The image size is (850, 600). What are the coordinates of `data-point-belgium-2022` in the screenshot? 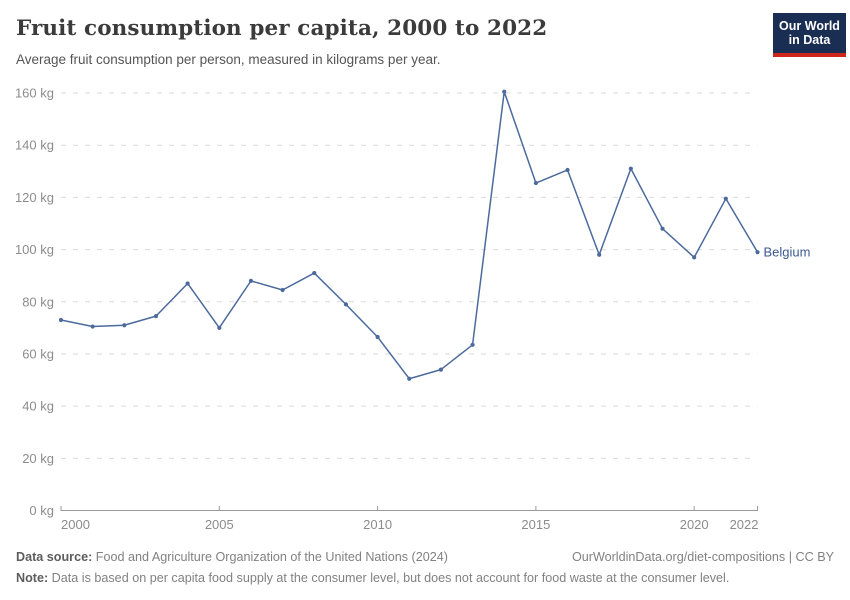 It's located at (757, 252).